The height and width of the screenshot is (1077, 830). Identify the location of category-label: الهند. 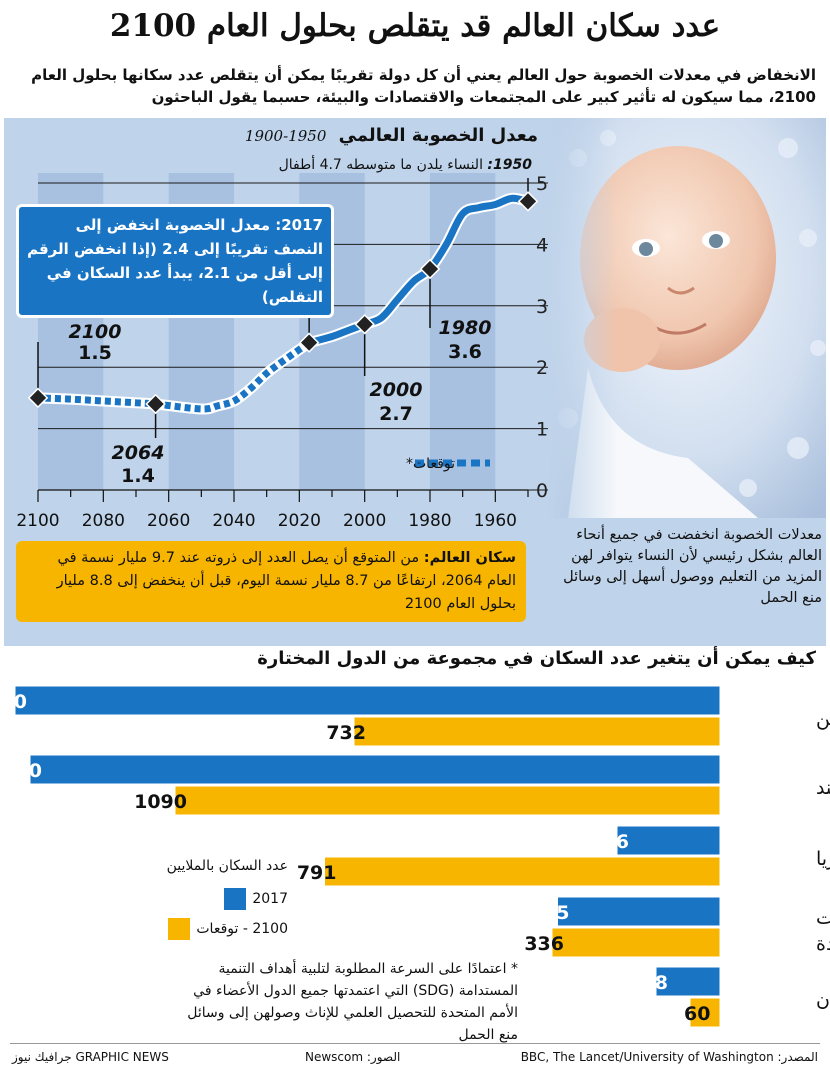
(823, 788).